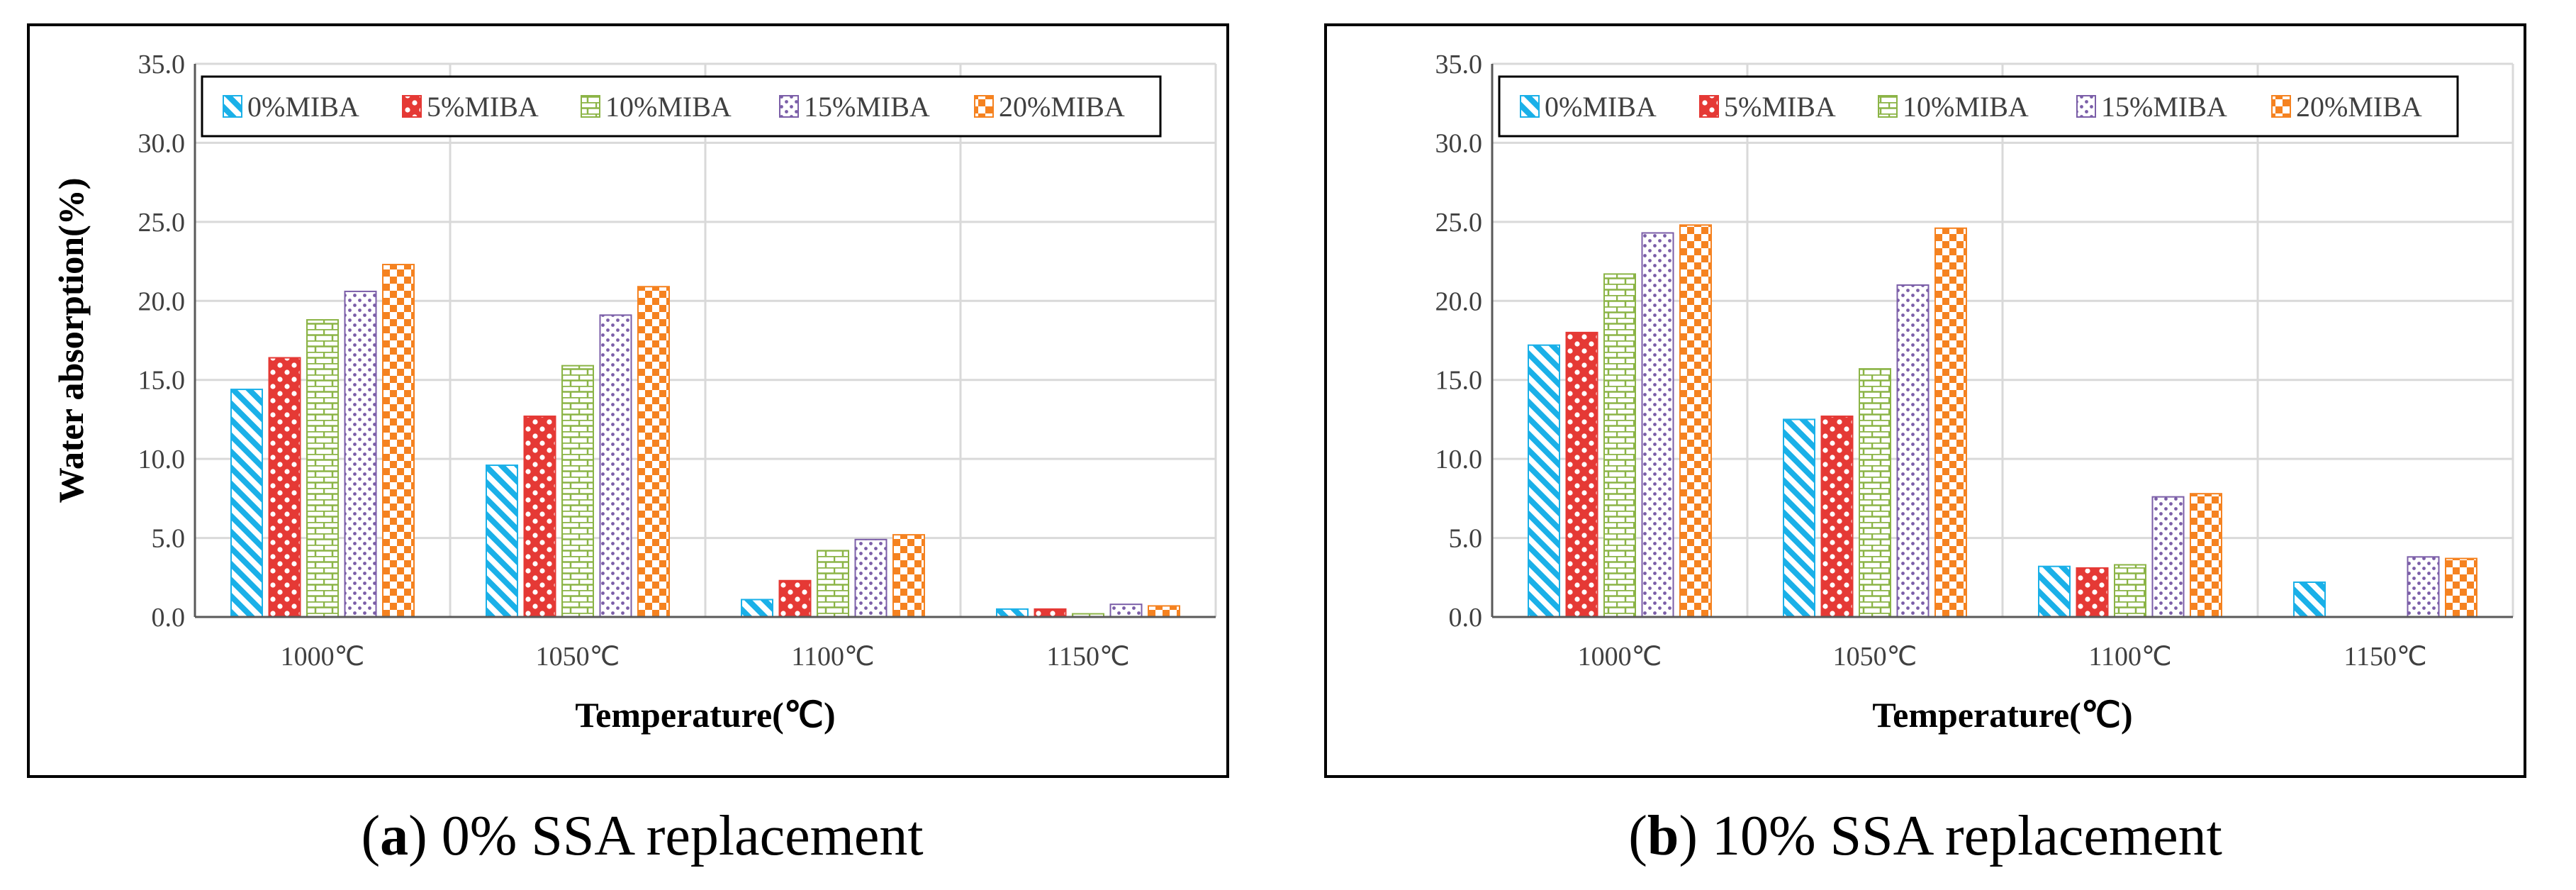 This screenshot has width=2576, height=890. What do you see at coordinates (676, 836) in the screenshot?
I see `caption-text: 0% SSA replacement` at bounding box center [676, 836].